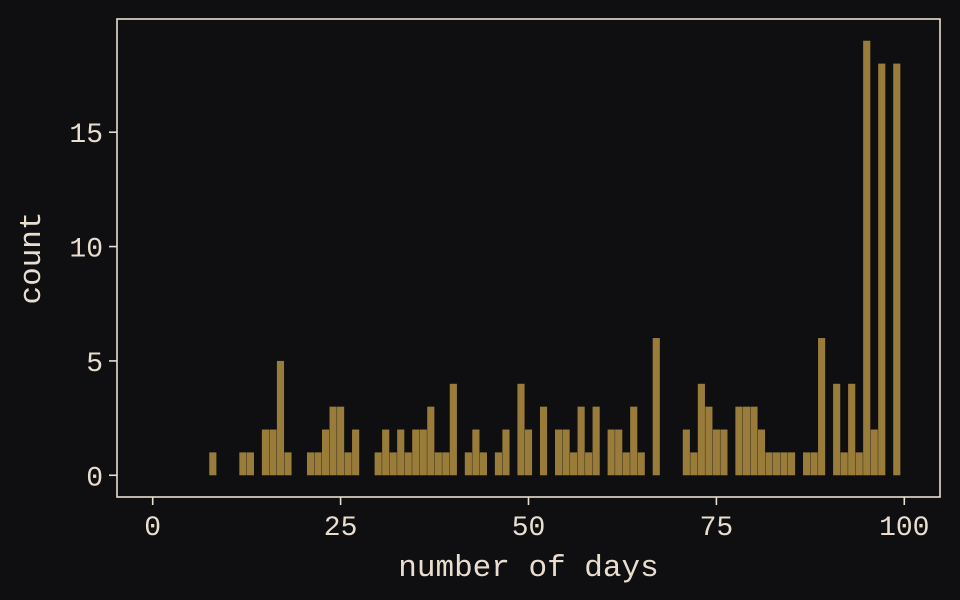 The image size is (960, 600). Describe the element at coordinates (86, 135) in the screenshot. I see `y-tick-label: 15` at that location.